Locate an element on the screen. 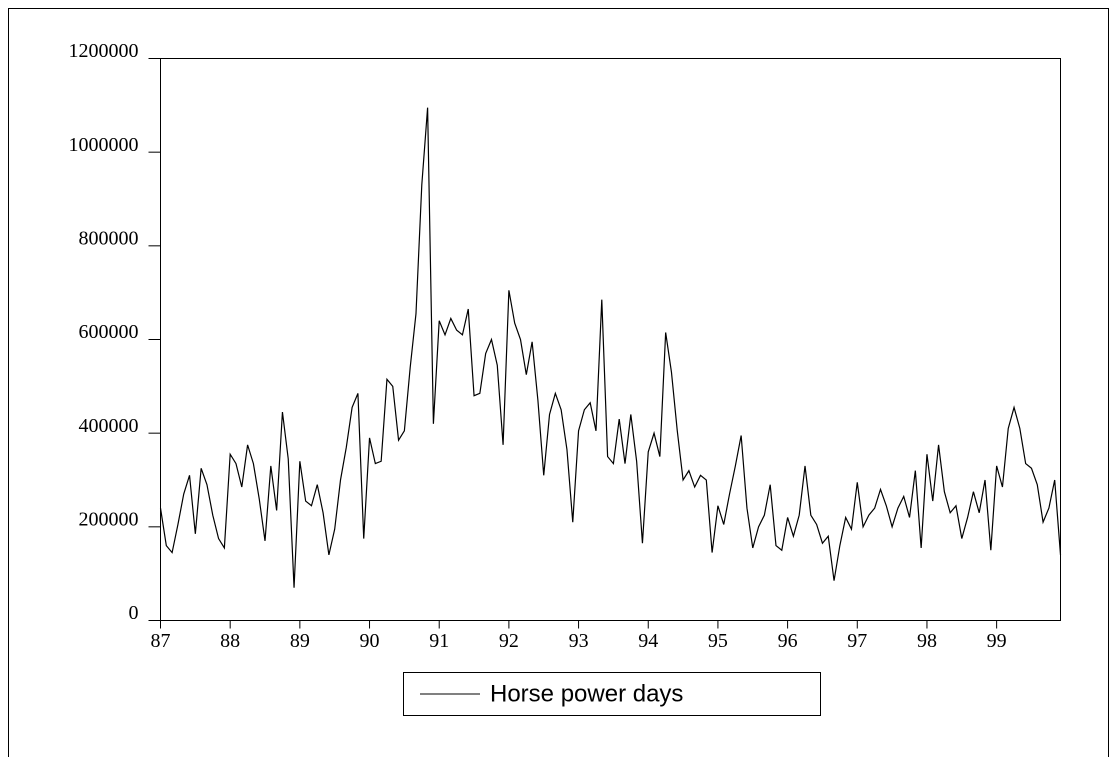 The height and width of the screenshot is (757, 1111). y-tick-label: 600000 is located at coordinates (109, 332).